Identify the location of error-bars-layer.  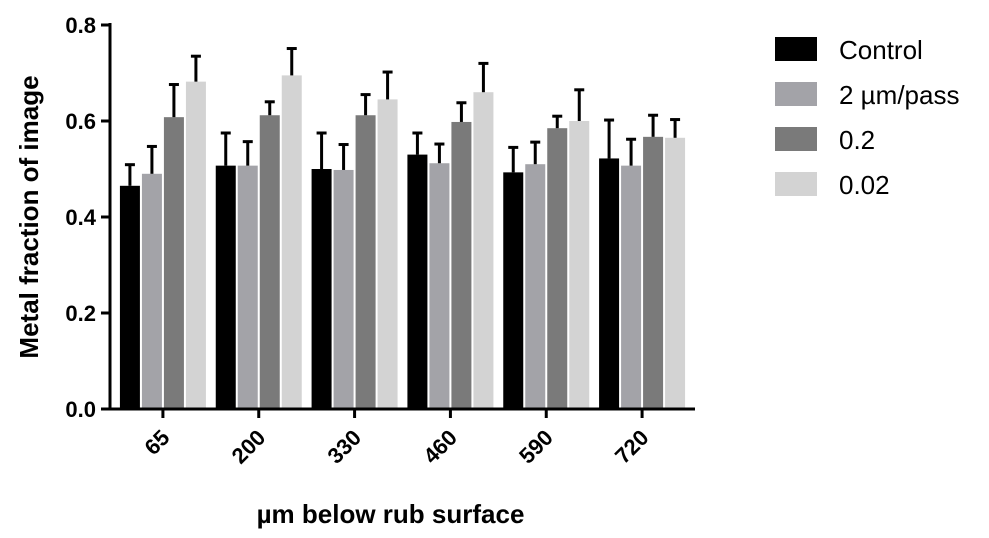
(402, 116).